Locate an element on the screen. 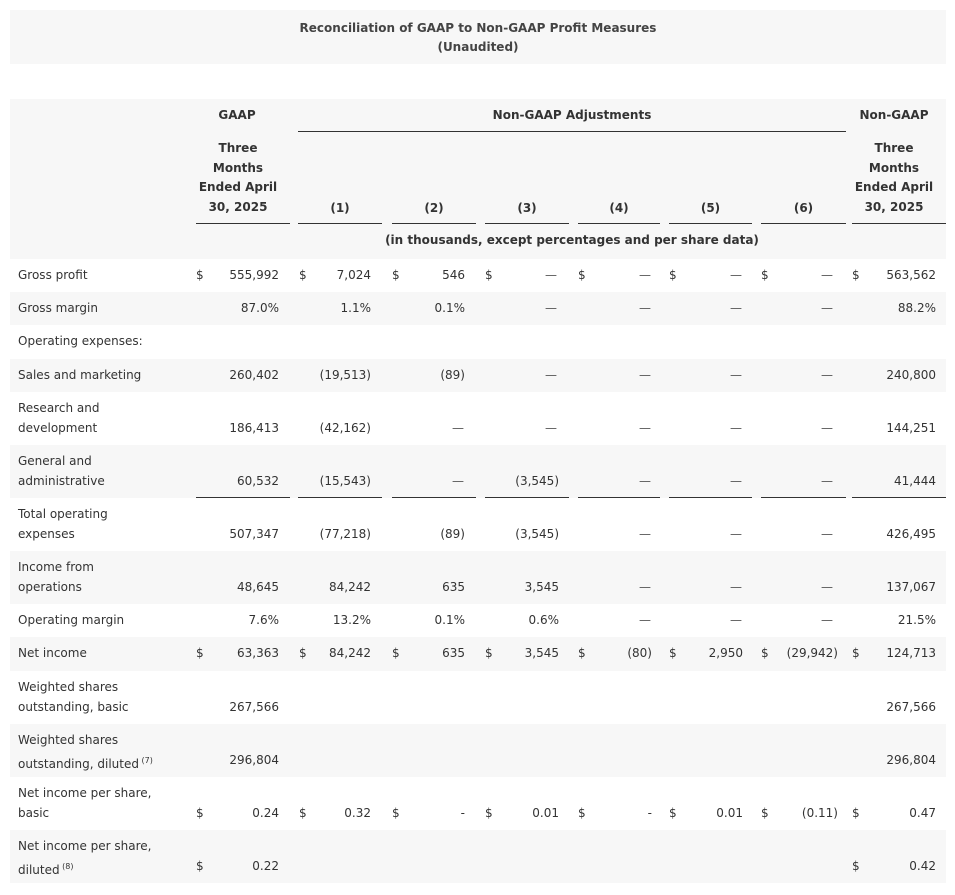  row-label: Gross profit is located at coordinates (53, 274).